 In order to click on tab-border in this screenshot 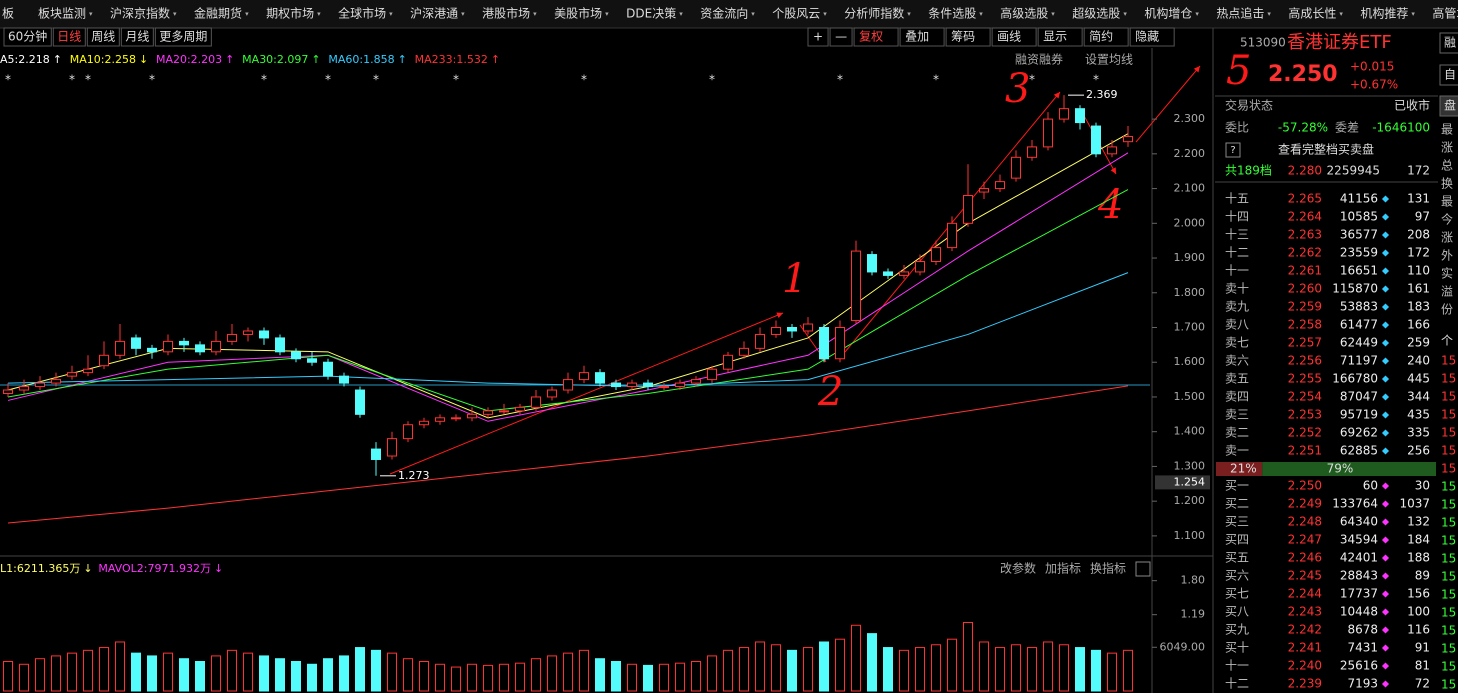, I will do `click(69, 37)`.